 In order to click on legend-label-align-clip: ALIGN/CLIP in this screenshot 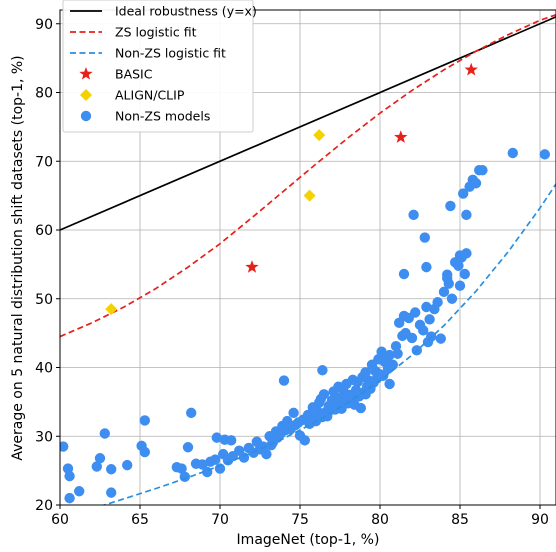, I will do `click(150, 95)`.